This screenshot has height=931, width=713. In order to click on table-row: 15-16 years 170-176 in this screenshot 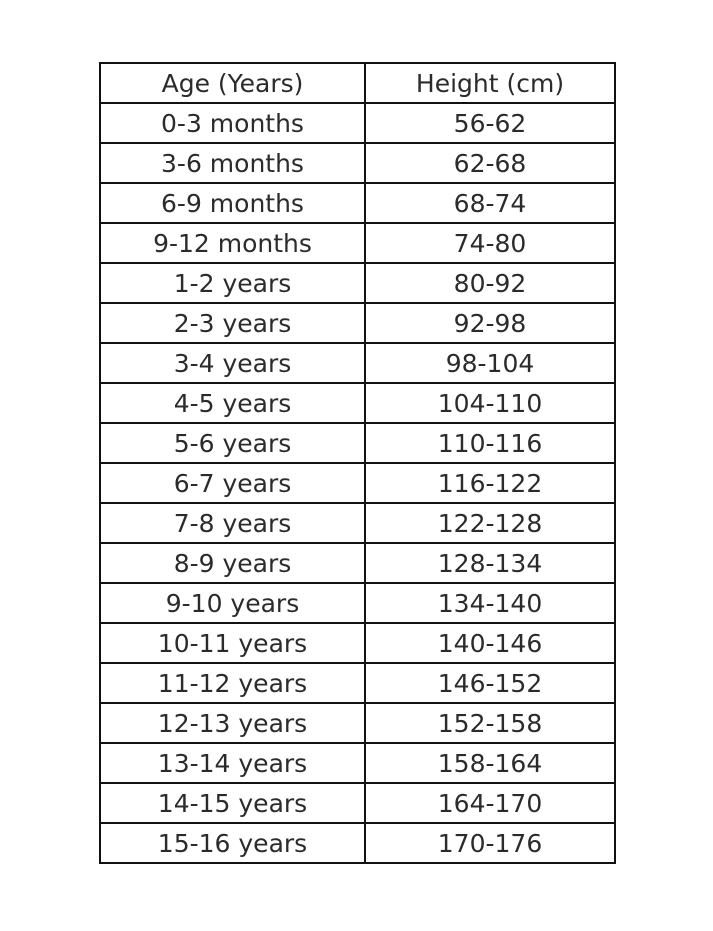, I will do `click(357, 843)`.